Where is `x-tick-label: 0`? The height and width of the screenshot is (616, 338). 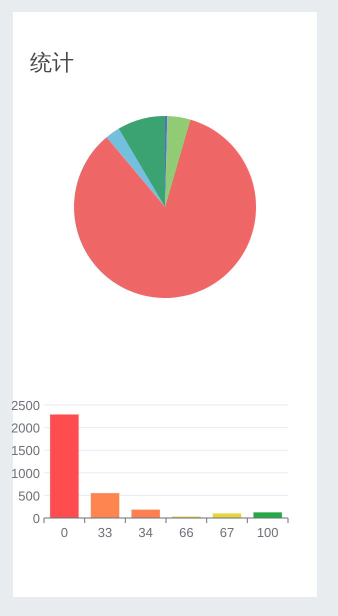 x-tick-label: 0 is located at coordinates (64, 532).